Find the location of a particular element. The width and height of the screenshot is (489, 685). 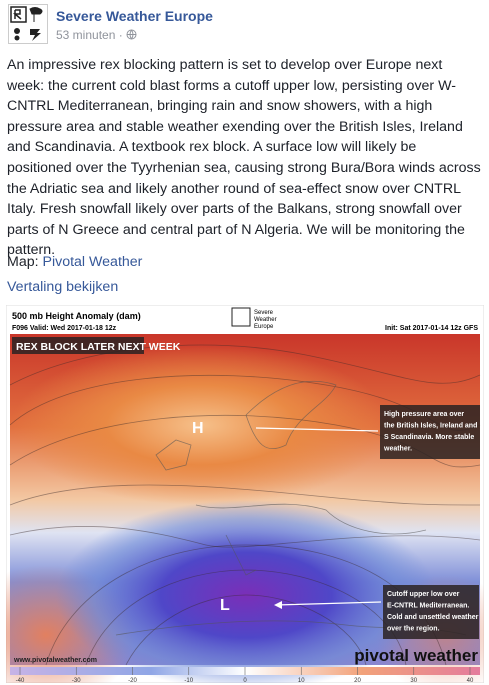

high-note-box is located at coordinates (430, 432).